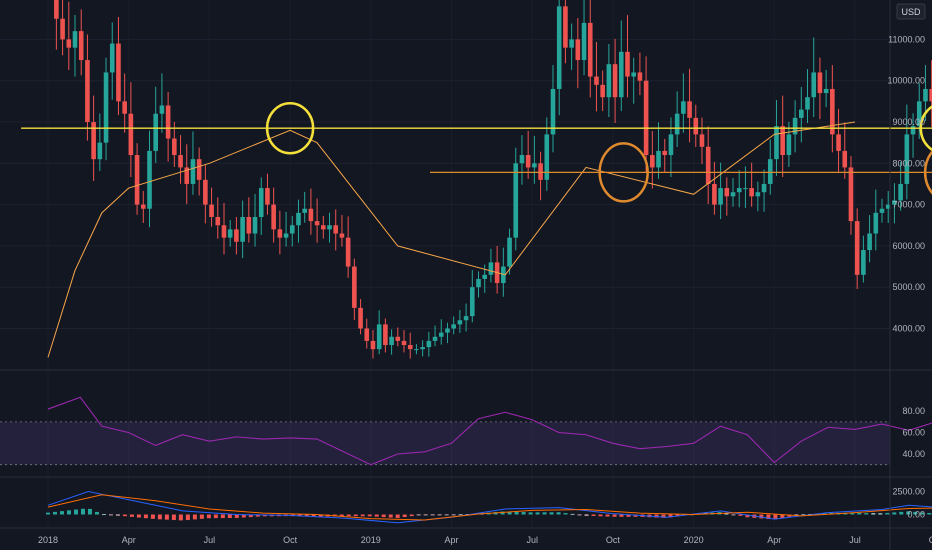 The height and width of the screenshot is (550, 932). I want to click on currency-badge, so click(911, 11).